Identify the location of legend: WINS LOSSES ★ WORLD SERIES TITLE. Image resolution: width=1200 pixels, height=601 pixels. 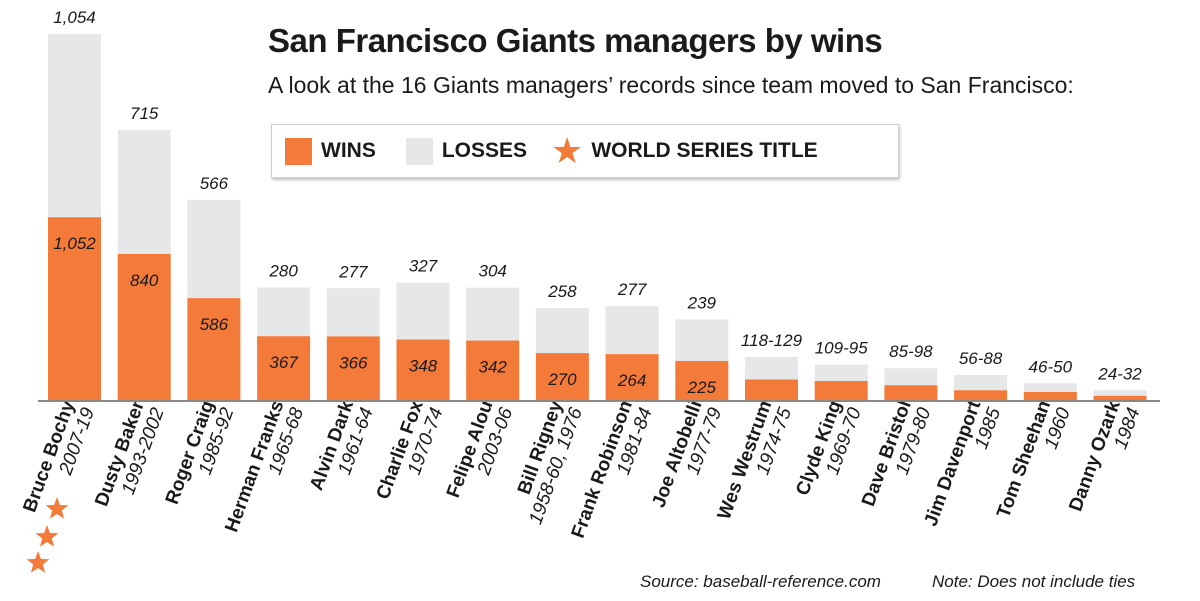
(585, 151).